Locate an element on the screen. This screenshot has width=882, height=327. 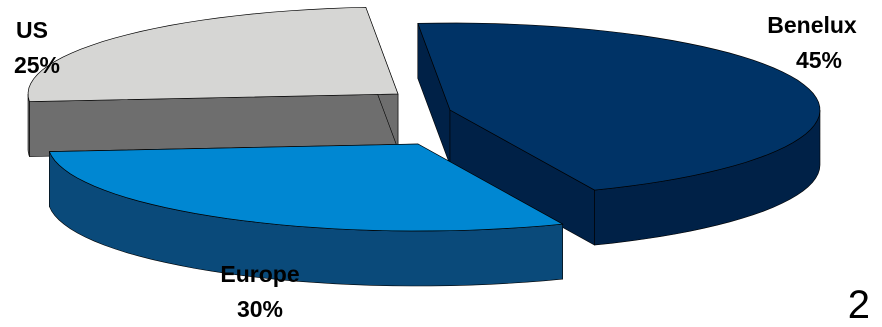
slice-label-benelux: Benelux is located at coordinates (812, 25).